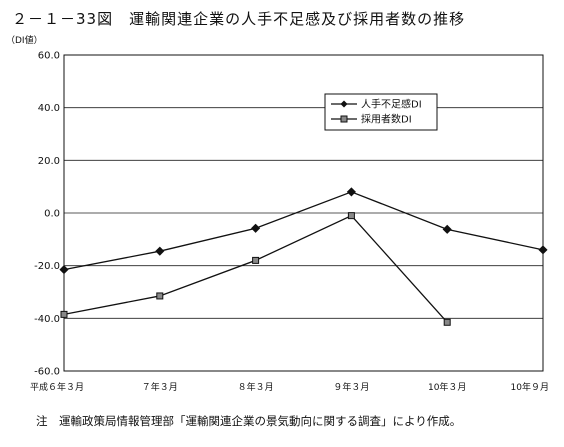  What do you see at coordinates (49, 161) in the screenshot?
I see `y-tick-label: 20.0` at bounding box center [49, 161].